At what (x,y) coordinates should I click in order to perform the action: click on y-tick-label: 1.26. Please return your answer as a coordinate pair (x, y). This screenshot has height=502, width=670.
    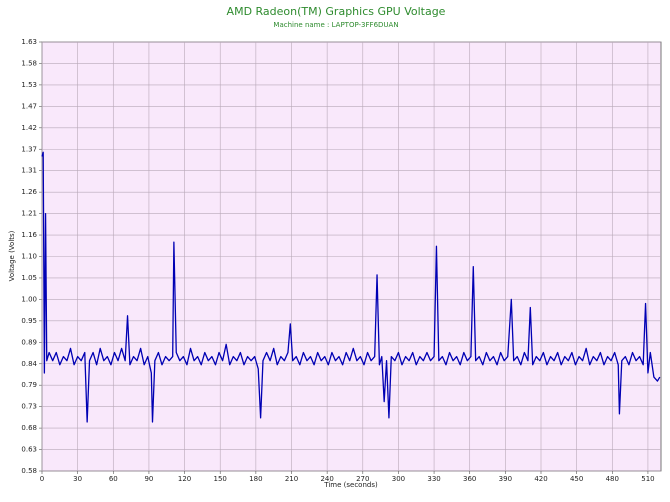
    Looking at the image, I should click on (29, 192).